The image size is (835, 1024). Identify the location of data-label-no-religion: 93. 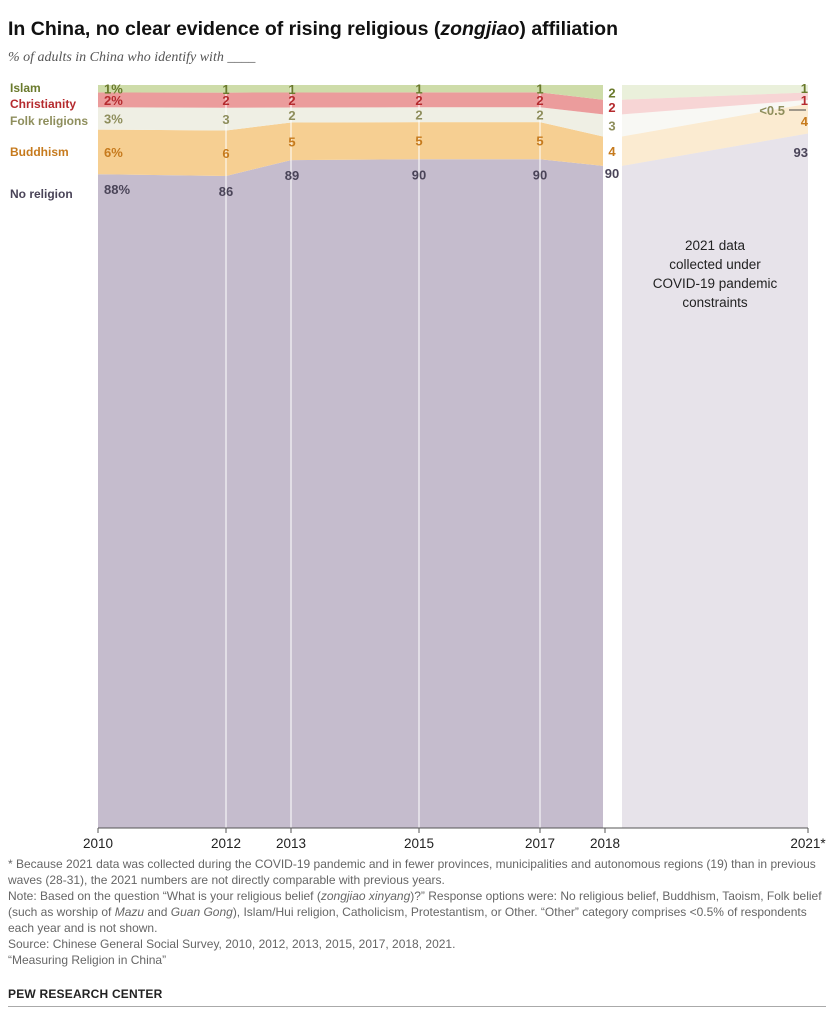
(801, 152).